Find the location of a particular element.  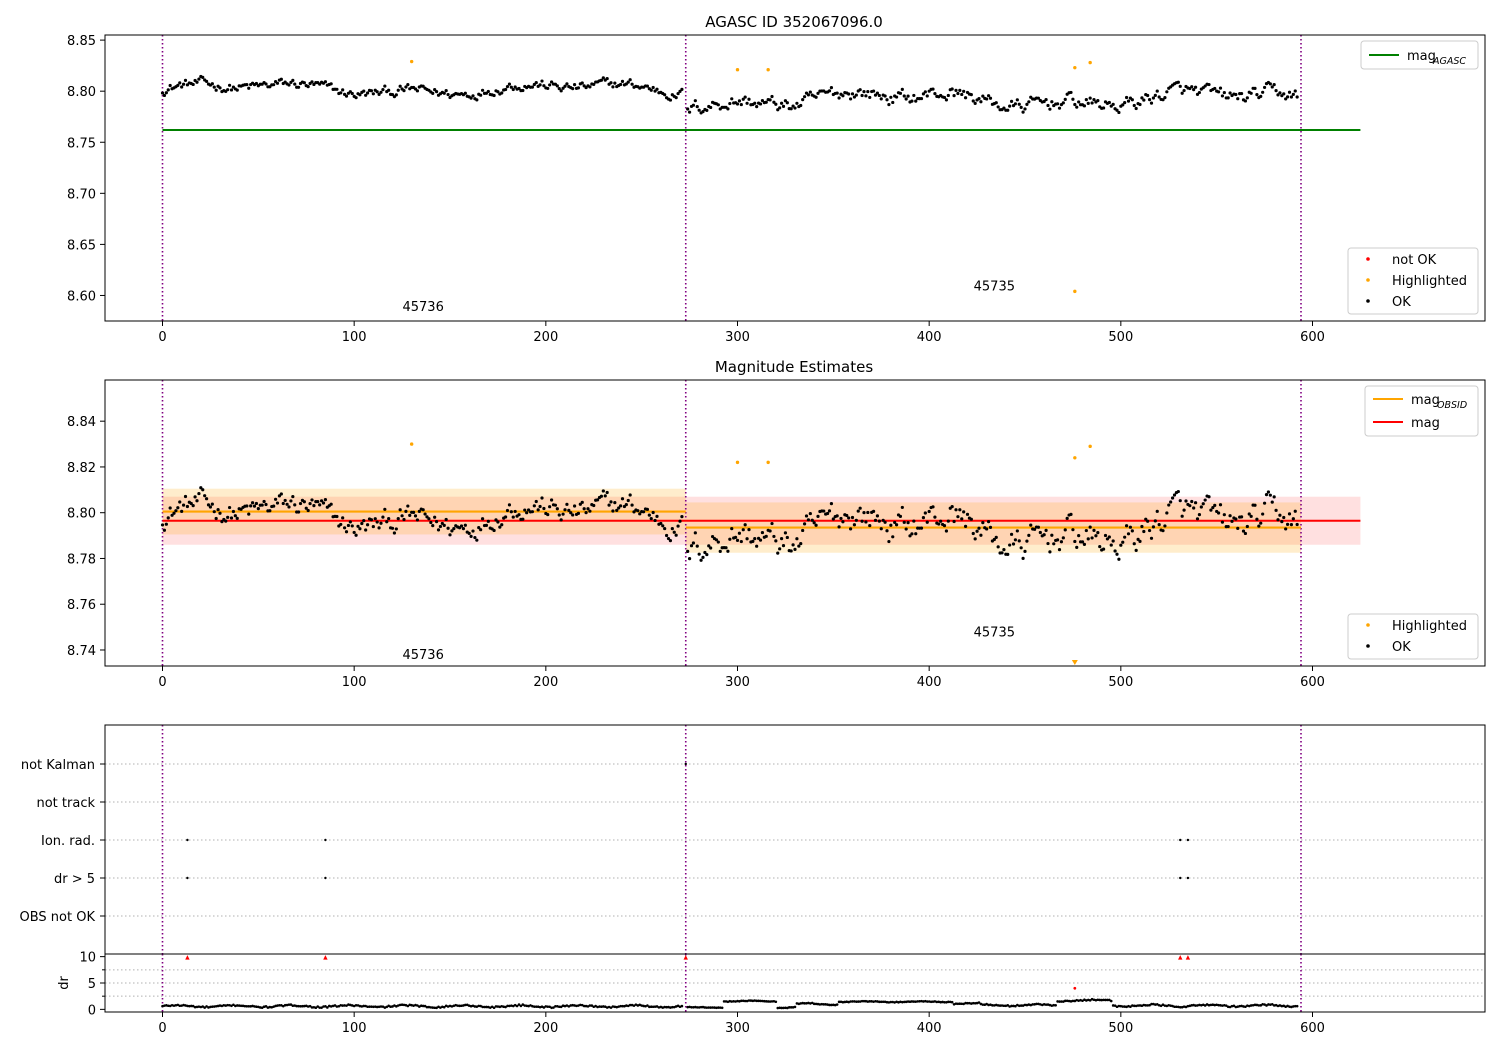

x-tick-label: 100 is located at coordinates (354, 337).